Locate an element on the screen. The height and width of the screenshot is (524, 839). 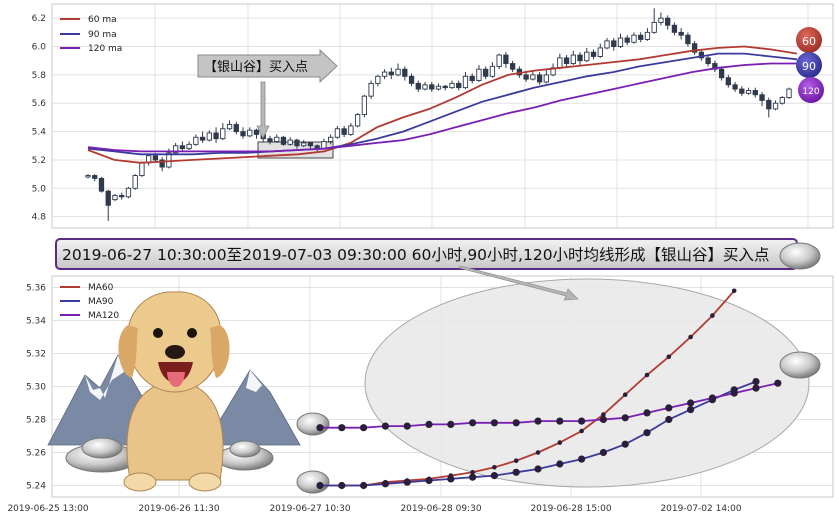
bottom-x-tick-label: 2019-06-26 11:30 is located at coordinates (178, 509).